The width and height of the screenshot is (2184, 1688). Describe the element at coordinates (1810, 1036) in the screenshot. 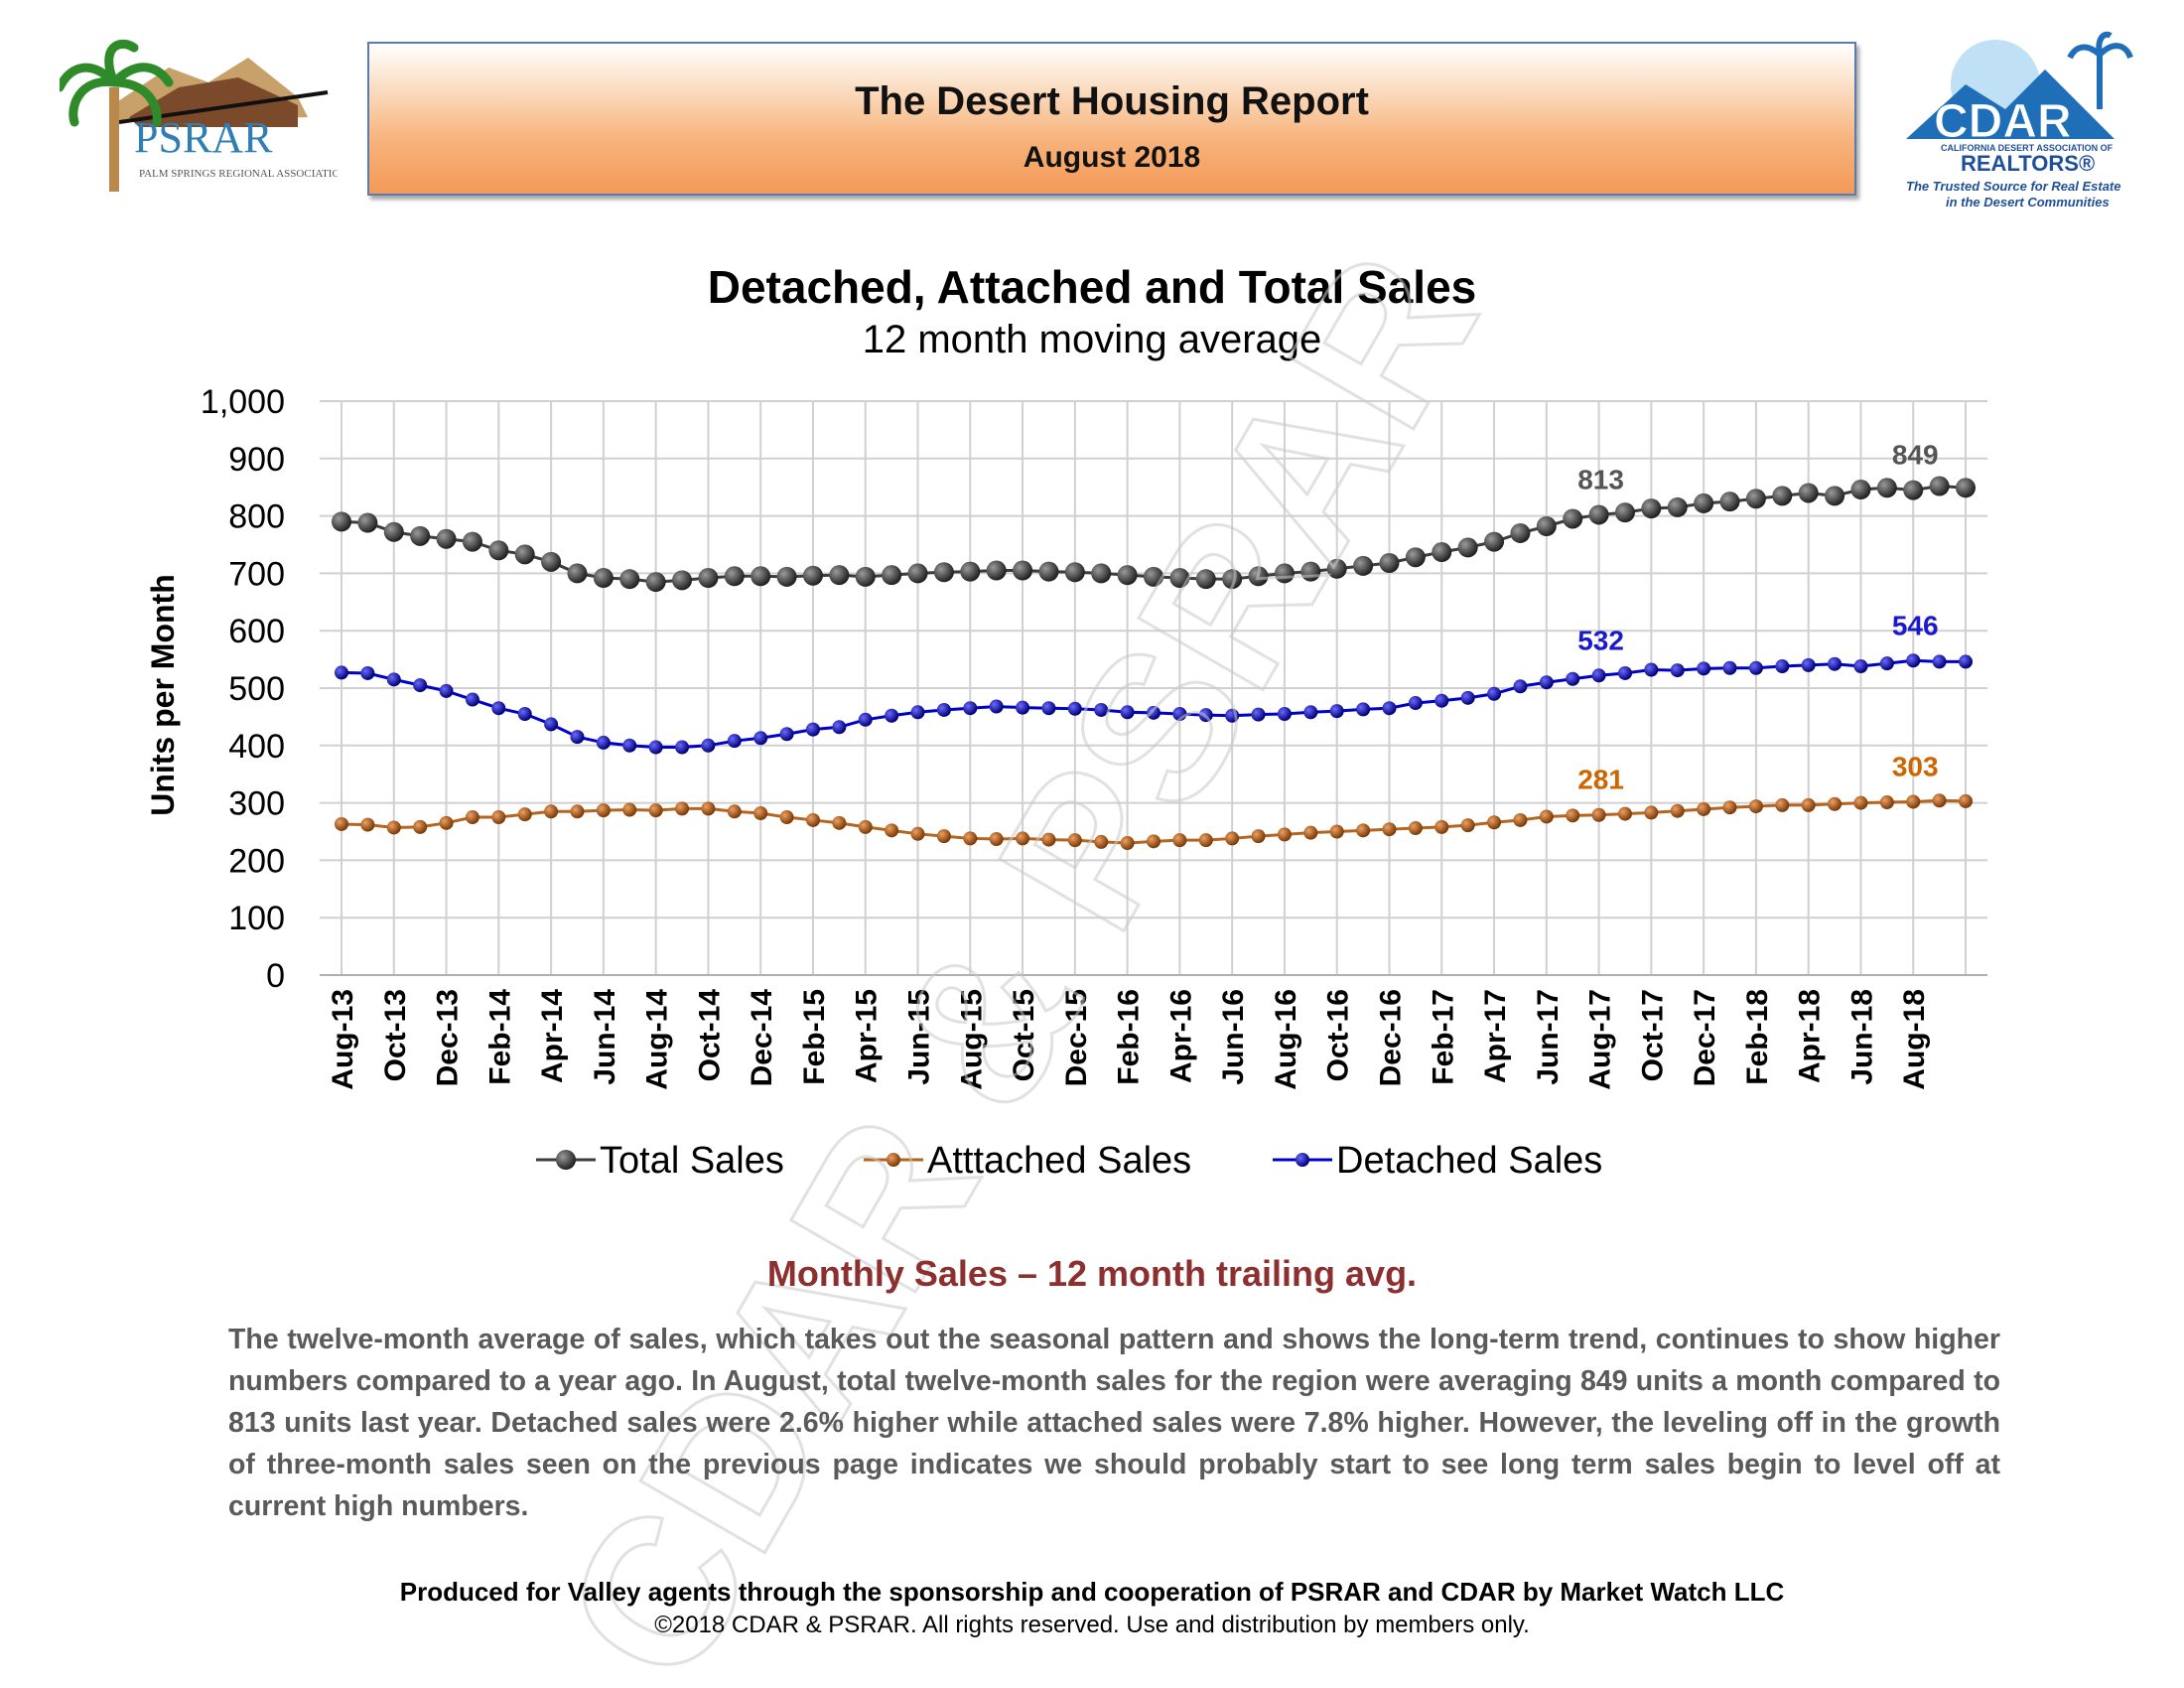

I see `x-tick-label: Apr-18` at that location.